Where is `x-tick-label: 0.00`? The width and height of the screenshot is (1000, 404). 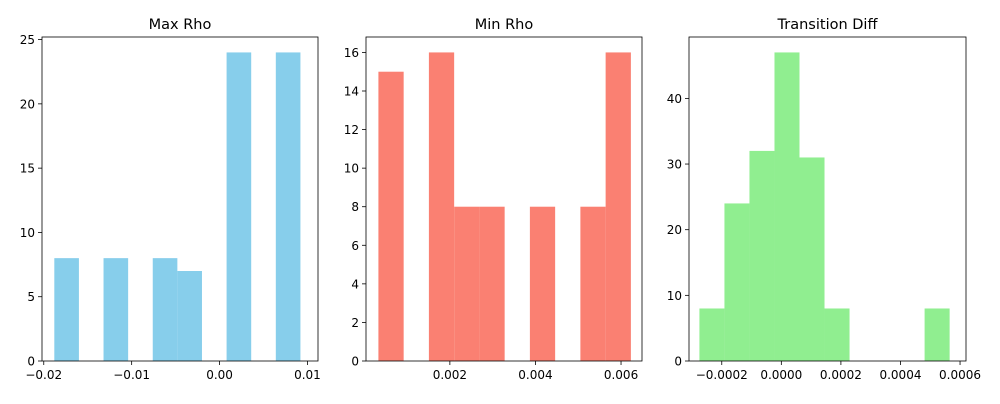
x-tick-label: 0.00 is located at coordinates (219, 375).